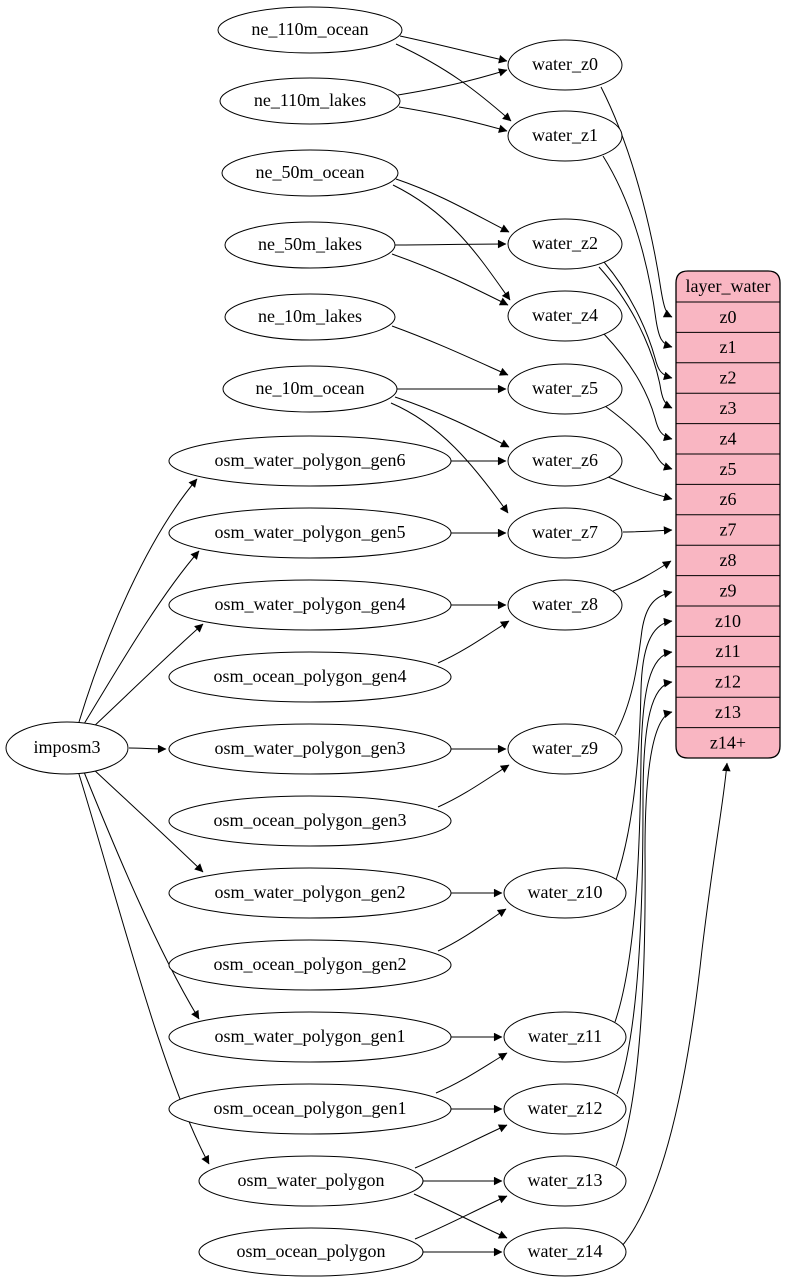  What do you see at coordinates (637, 252) in the screenshot?
I see `edge-water_z1-to-layer_water-z1` at bounding box center [637, 252].